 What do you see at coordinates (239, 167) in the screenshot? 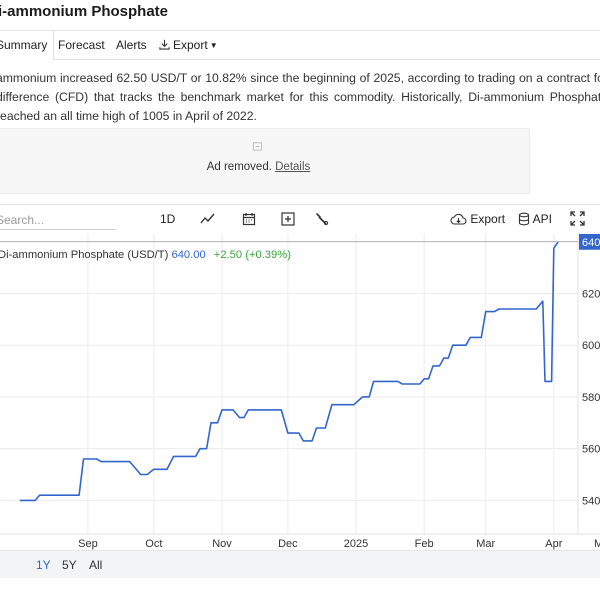
I see `ad-text: Ad removed.` at bounding box center [239, 167].